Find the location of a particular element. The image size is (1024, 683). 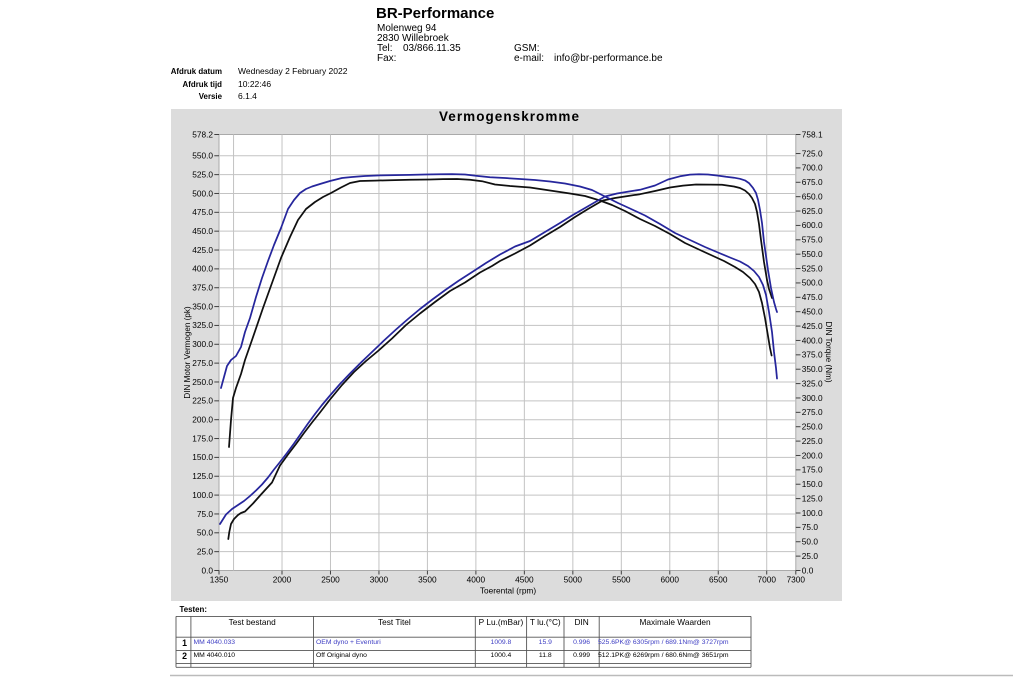

svg-text: DIN Torque (Nm) is located at coordinates (828, 351).